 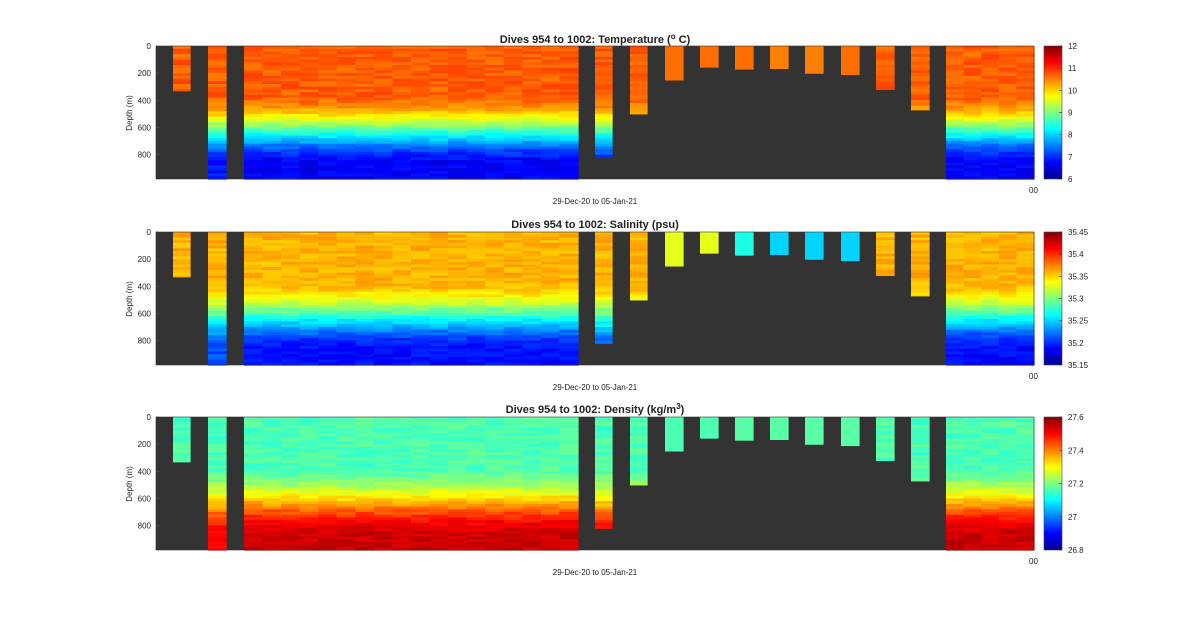 What do you see at coordinates (1076, 450) in the screenshot?
I see `colorbar-tick-label: 27.4` at bounding box center [1076, 450].